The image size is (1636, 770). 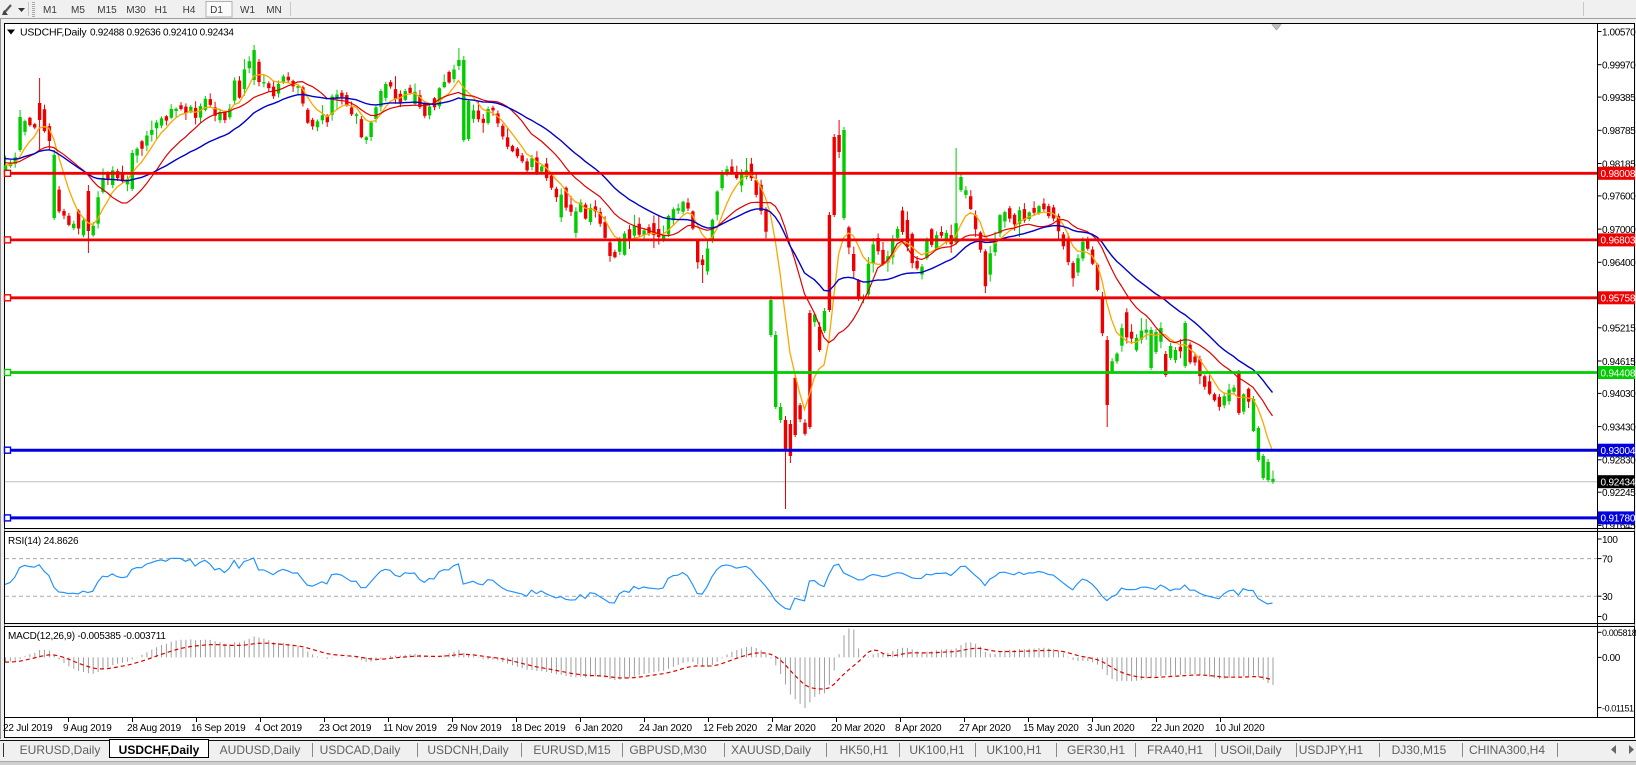 I want to click on svg-text: 30, so click(x=1607, y=597).